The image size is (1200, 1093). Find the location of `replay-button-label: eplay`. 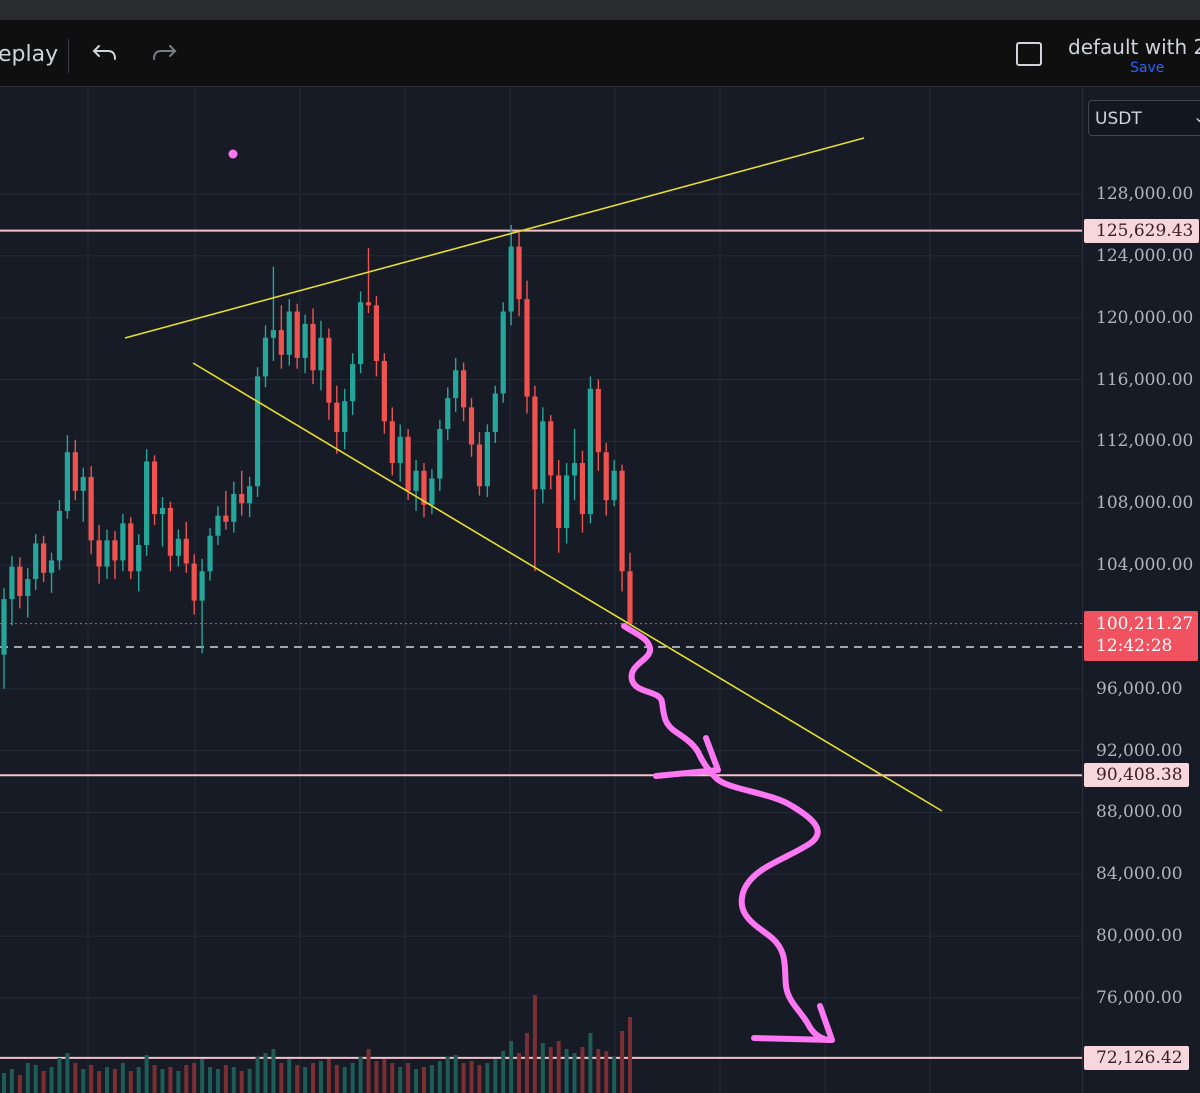

replay-button-label: eplay is located at coordinates (29, 54).